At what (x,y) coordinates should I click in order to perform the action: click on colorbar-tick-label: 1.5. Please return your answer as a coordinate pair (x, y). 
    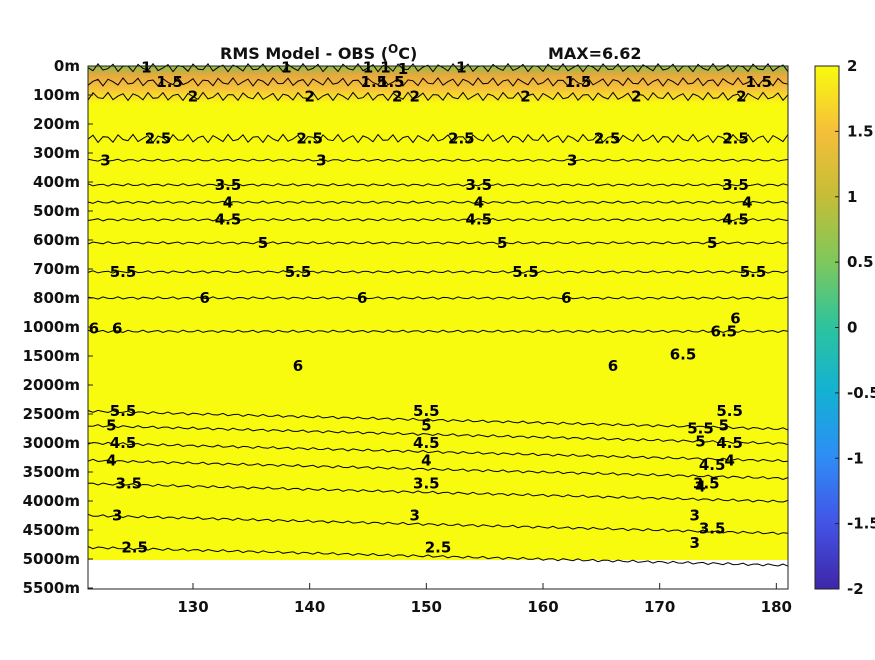
    Looking at the image, I should click on (860, 131).